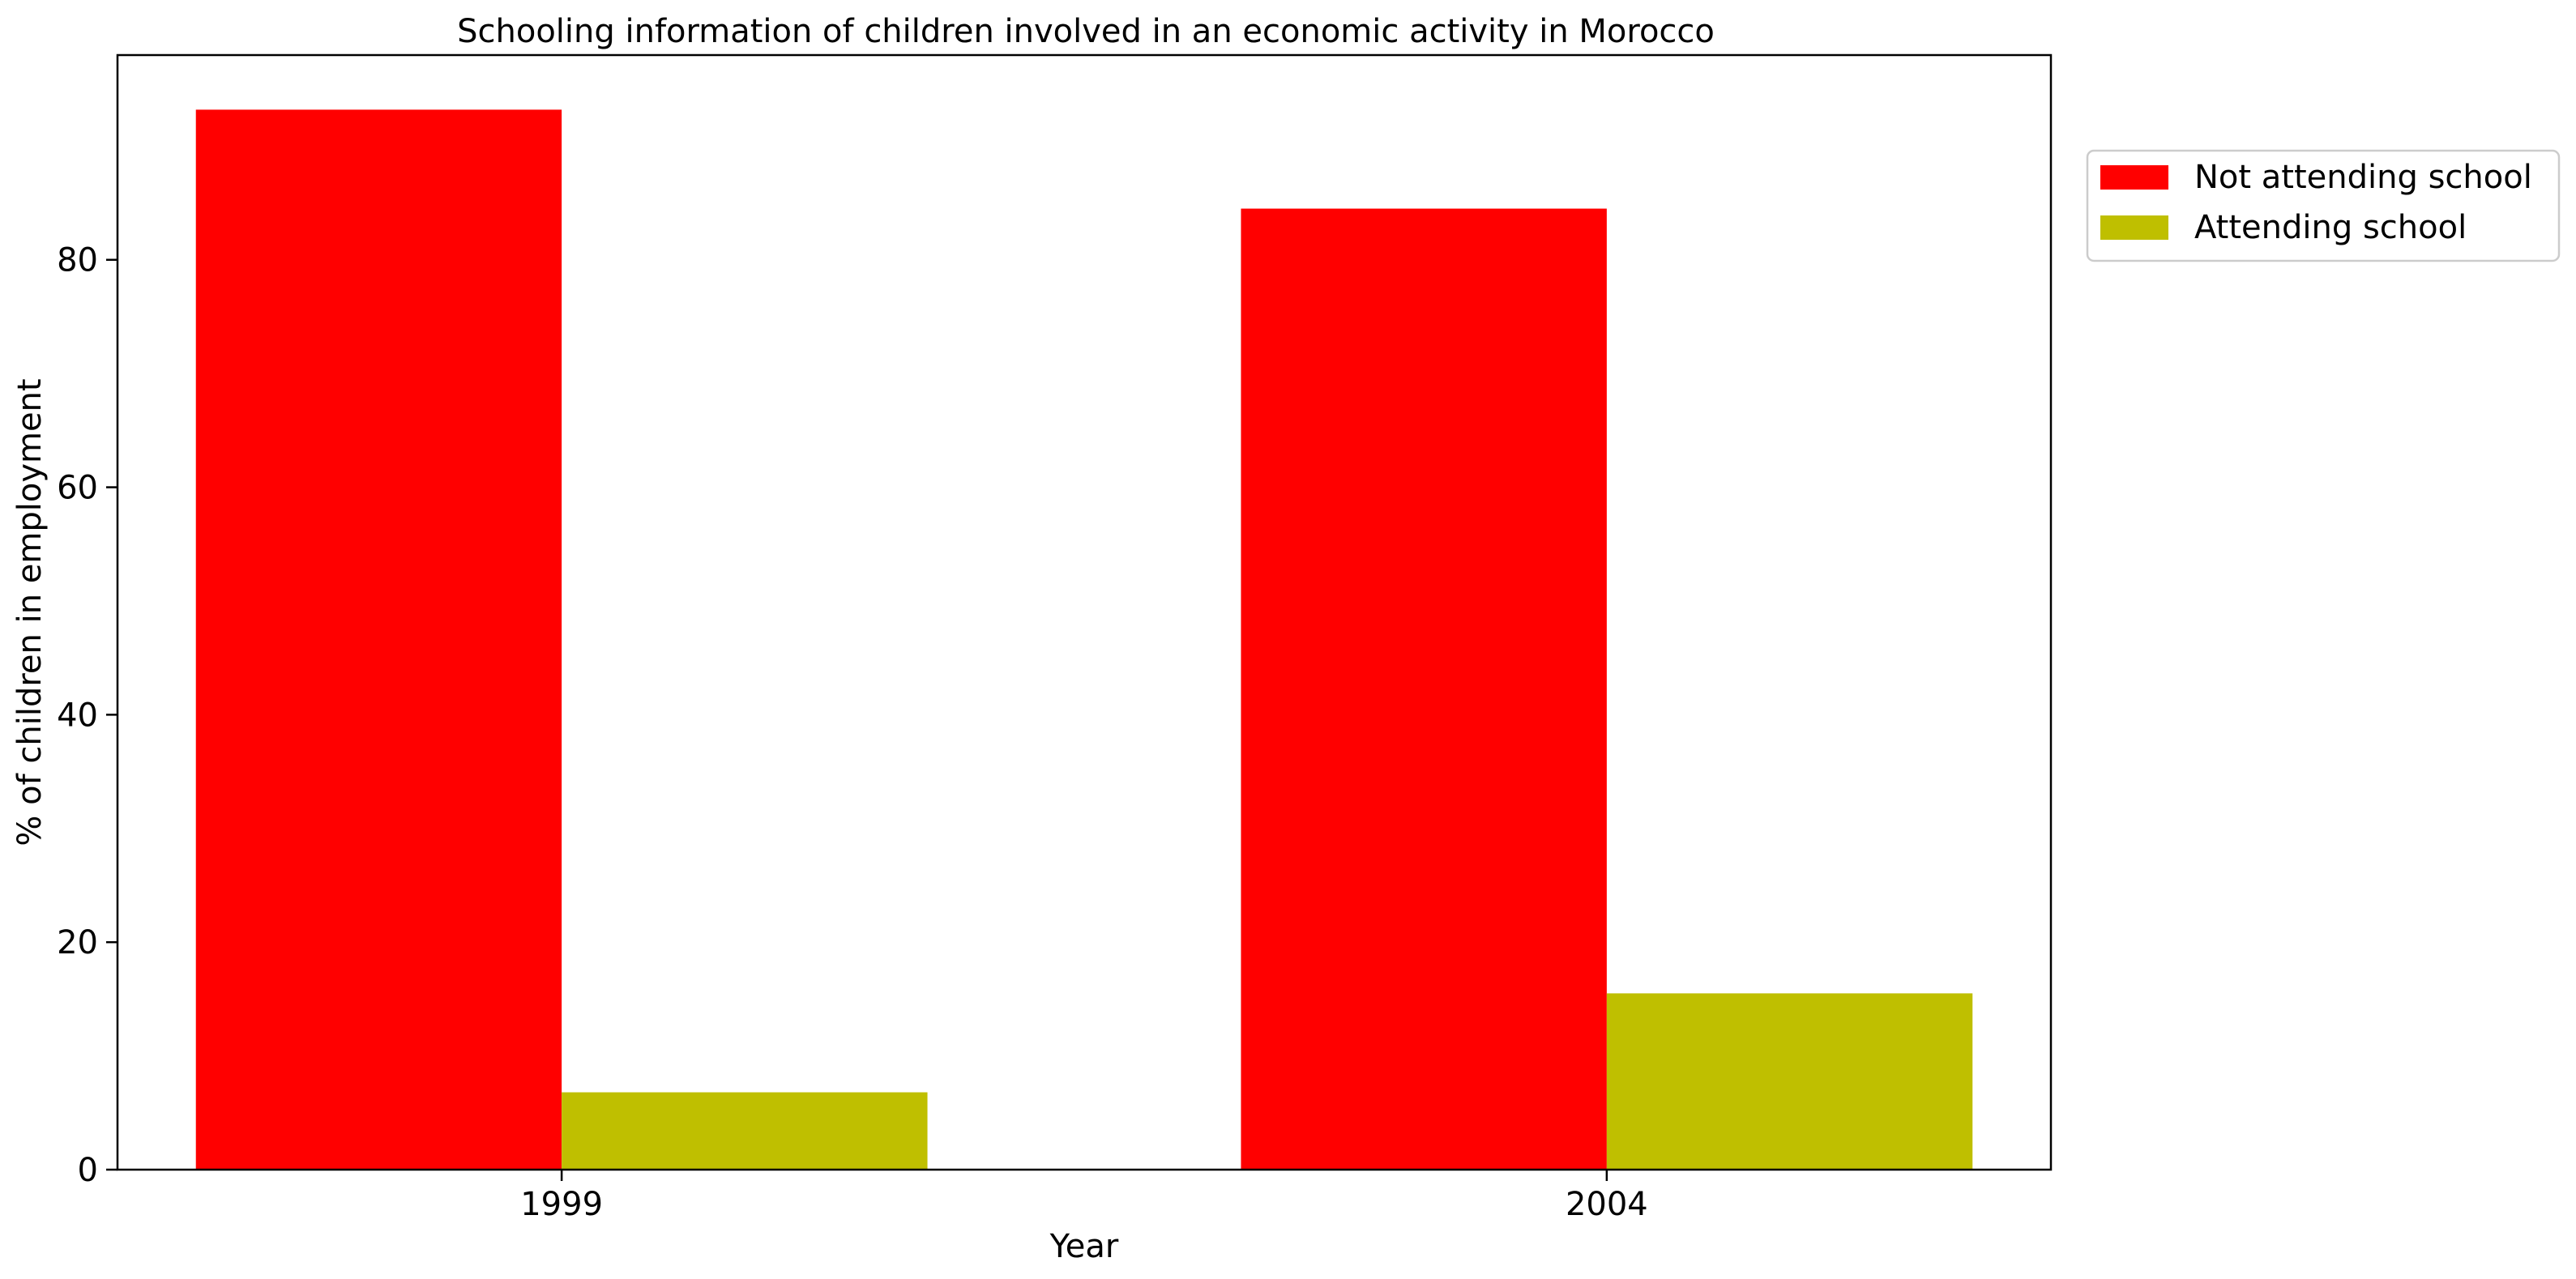  What do you see at coordinates (2330, 227) in the screenshot?
I see `legend-label-attending: Attending school` at bounding box center [2330, 227].